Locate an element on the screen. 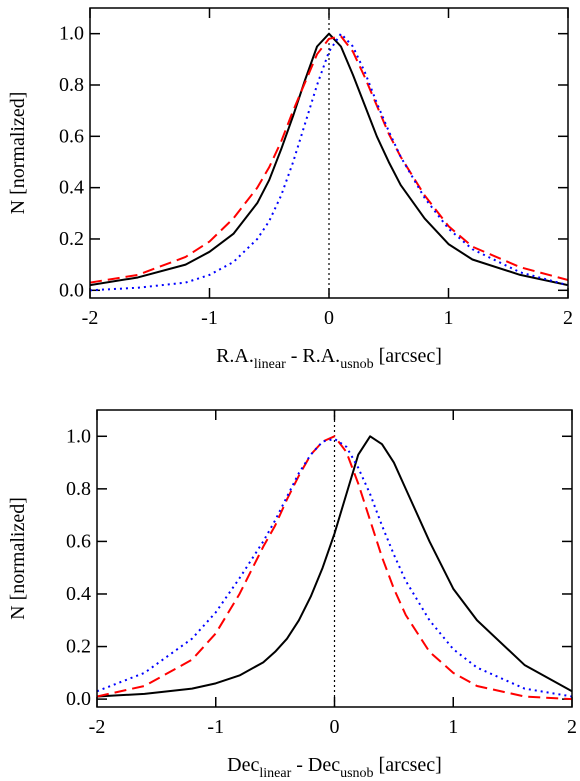 Image resolution: width=580 pixels, height=781 pixels. x-axis-label-part: - R.A. is located at coordinates (313, 356).